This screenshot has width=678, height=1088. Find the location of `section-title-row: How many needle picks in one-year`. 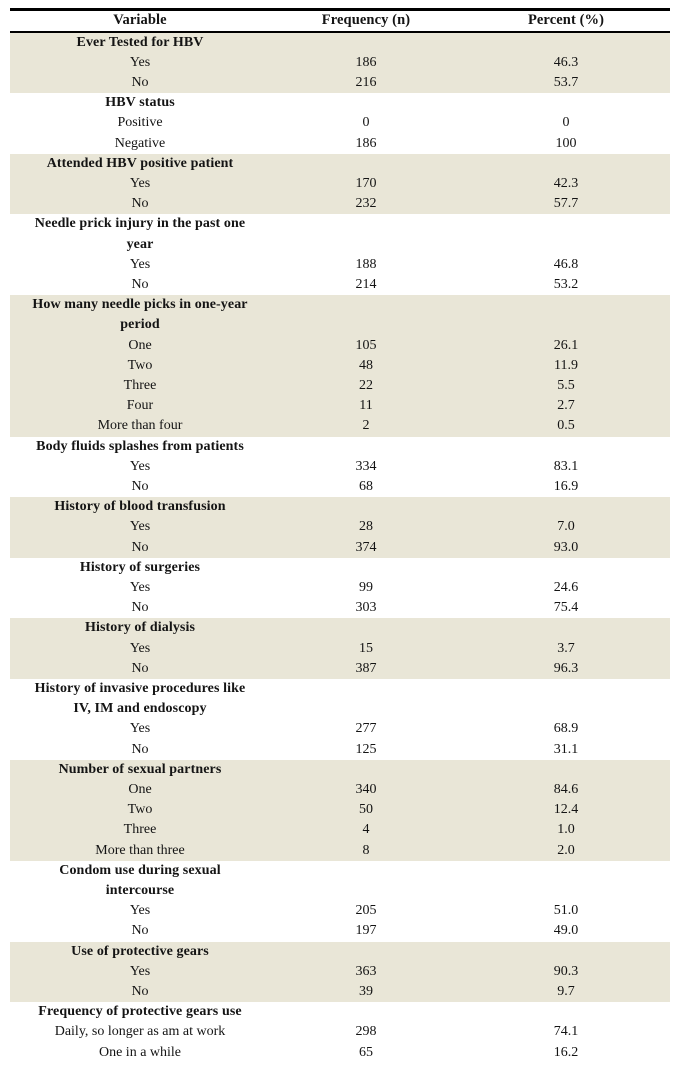

section-title-row: How many needle picks in one-year is located at coordinates (340, 305).